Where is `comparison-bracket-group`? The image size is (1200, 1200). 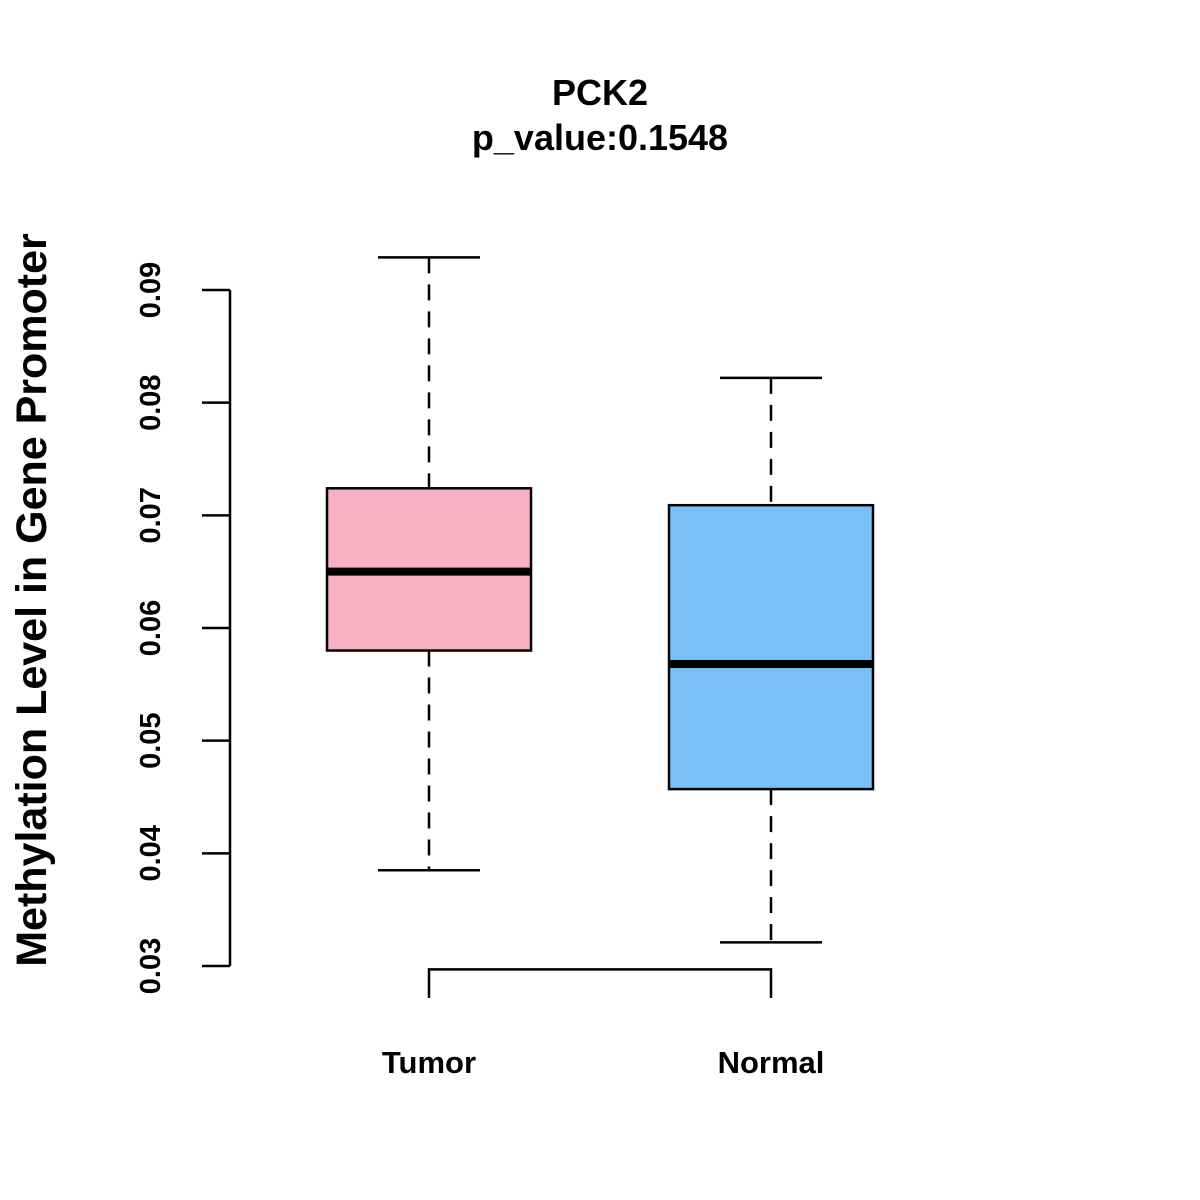
comparison-bracket-group is located at coordinates (600, 983).